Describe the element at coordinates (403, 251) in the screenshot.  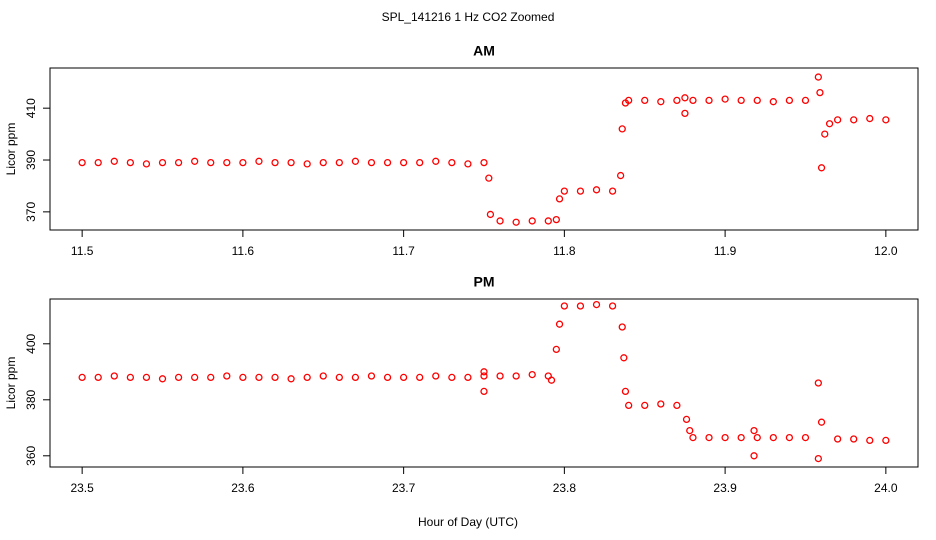
I see `x-tick-label: 11.7` at that location.